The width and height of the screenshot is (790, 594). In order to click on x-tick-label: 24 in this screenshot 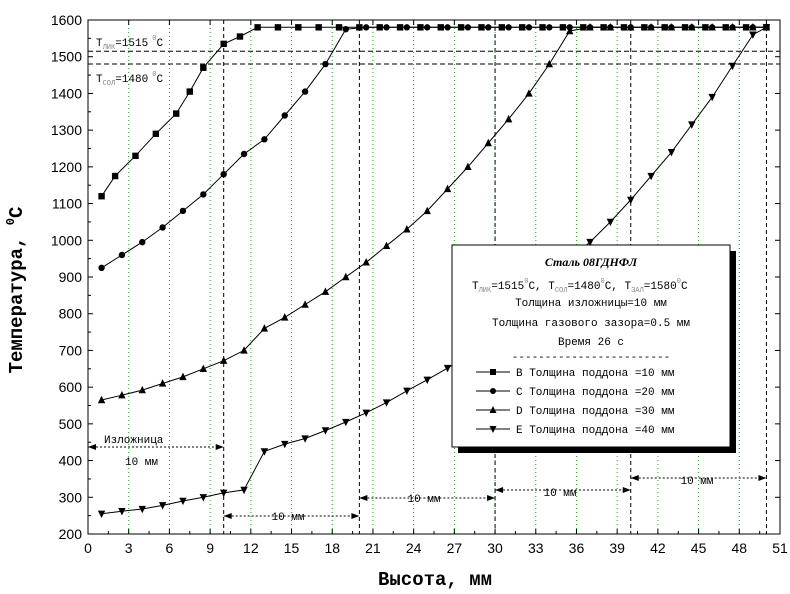, I will do `click(414, 548)`.